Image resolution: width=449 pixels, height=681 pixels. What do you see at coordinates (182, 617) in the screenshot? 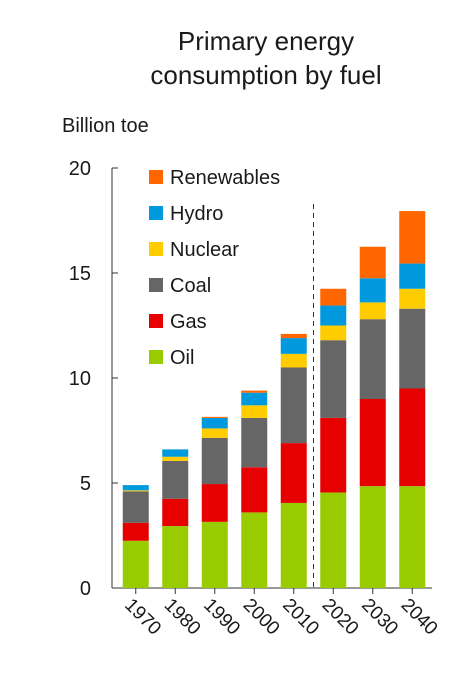
I see `x-tick-label: 1980` at bounding box center [182, 617].